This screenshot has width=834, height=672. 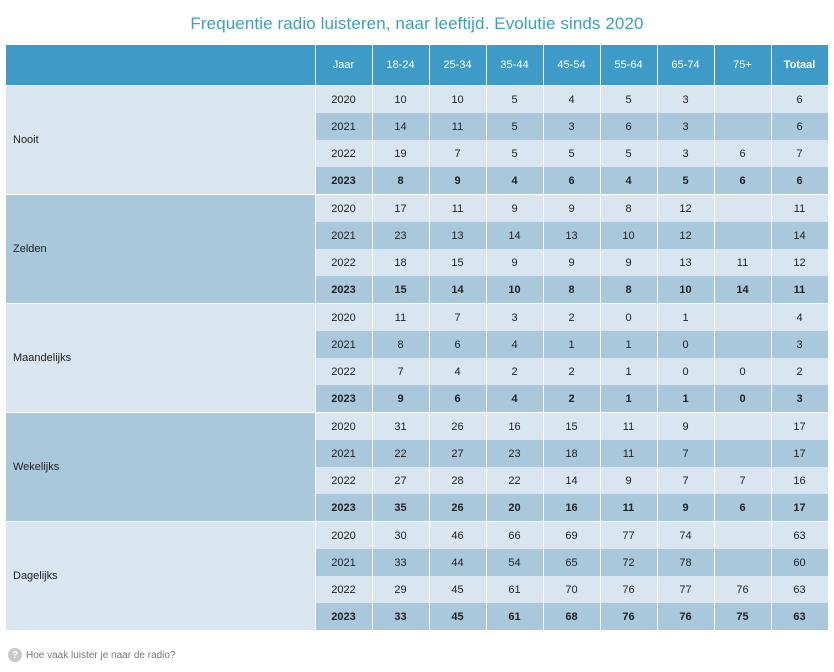 What do you see at coordinates (515, 562) in the screenshot?
I see `value-cell: 54` at bounding box center [515, 562].